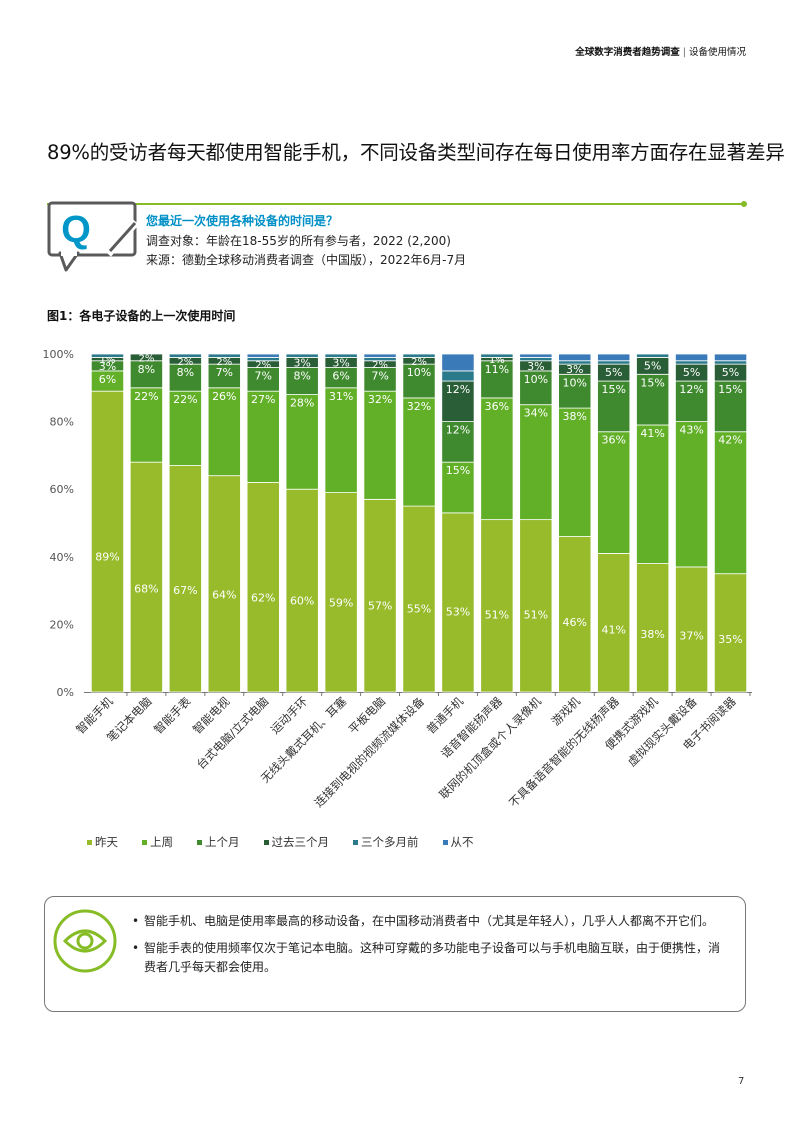 This screenshot has height=1122, width=793. What do you see at coordinates (341, 396) in the screenshot?
I see `data-label: 31%` at bounding box center [341, 396].